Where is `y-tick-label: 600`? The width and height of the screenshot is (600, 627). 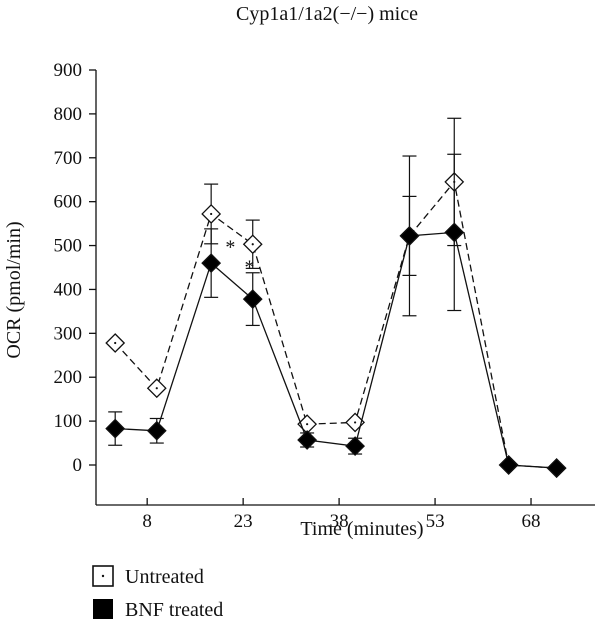
y-tick-label: 600 is located at coordinates (68, 202).